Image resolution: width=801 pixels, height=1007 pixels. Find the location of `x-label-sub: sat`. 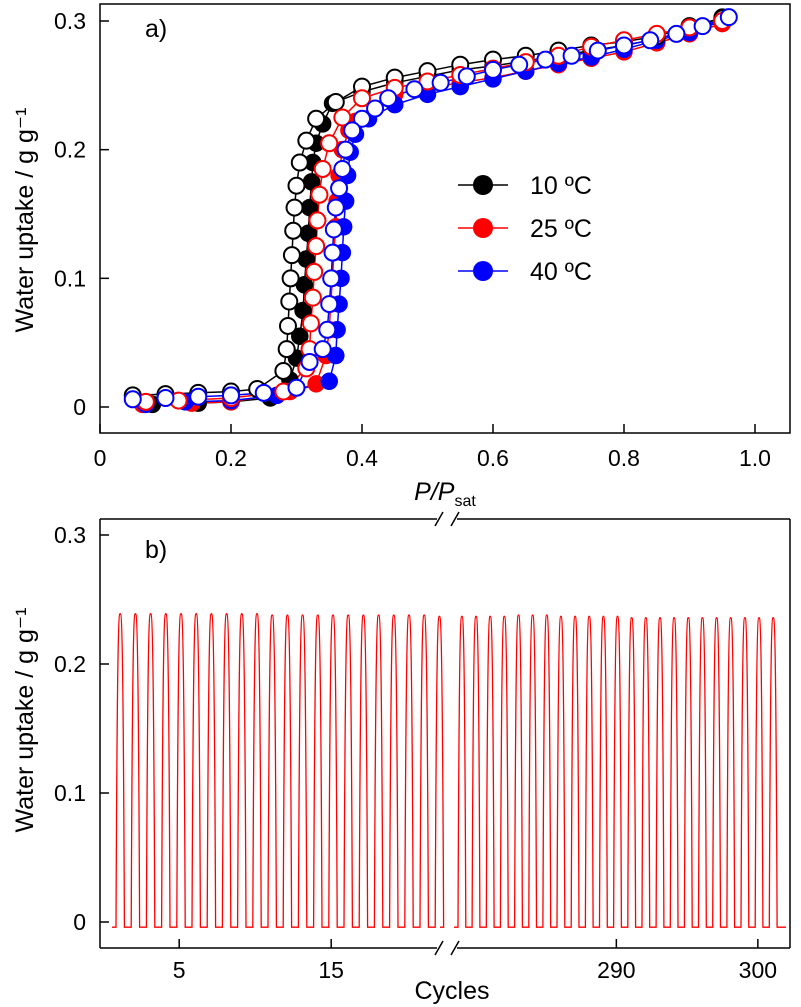

x-label-sub: sat is located at coordinates (465, 501).